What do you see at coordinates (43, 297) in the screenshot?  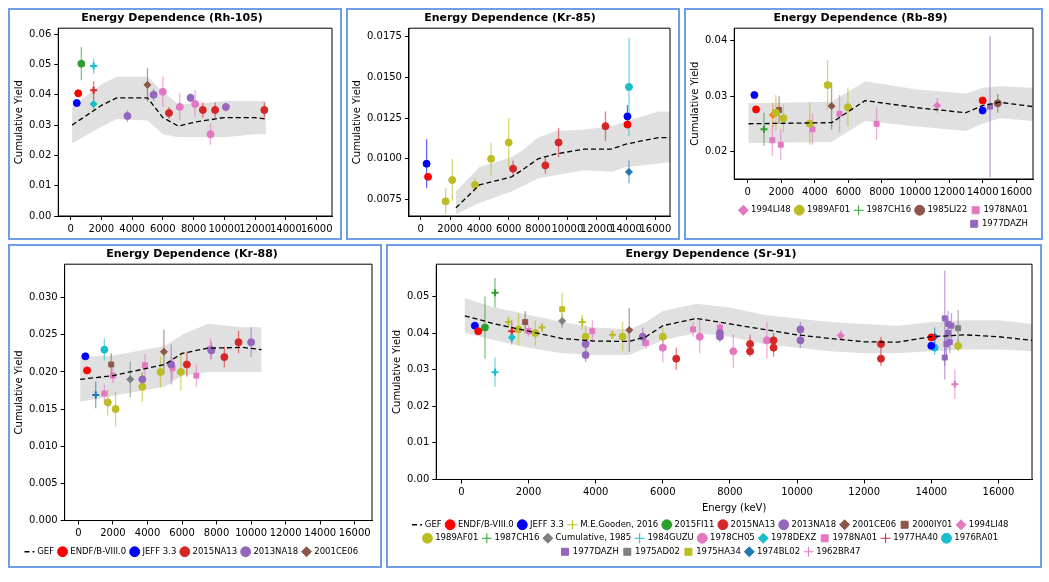 I see `y-tick-label: 0.030` at bounding box center [43, 297].